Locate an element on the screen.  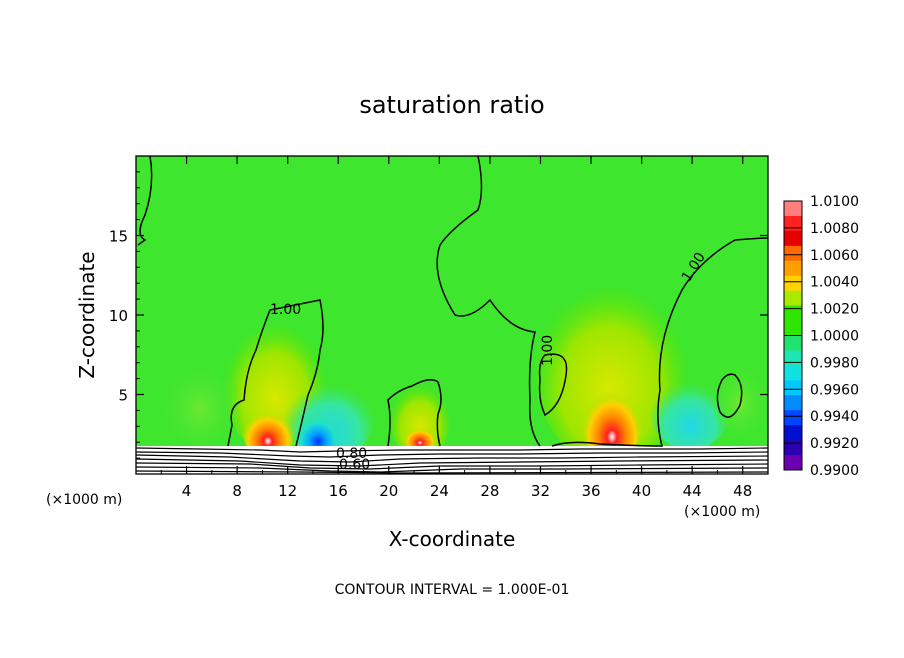
x-tick-label: 12 is located at coordinates (287, 491).